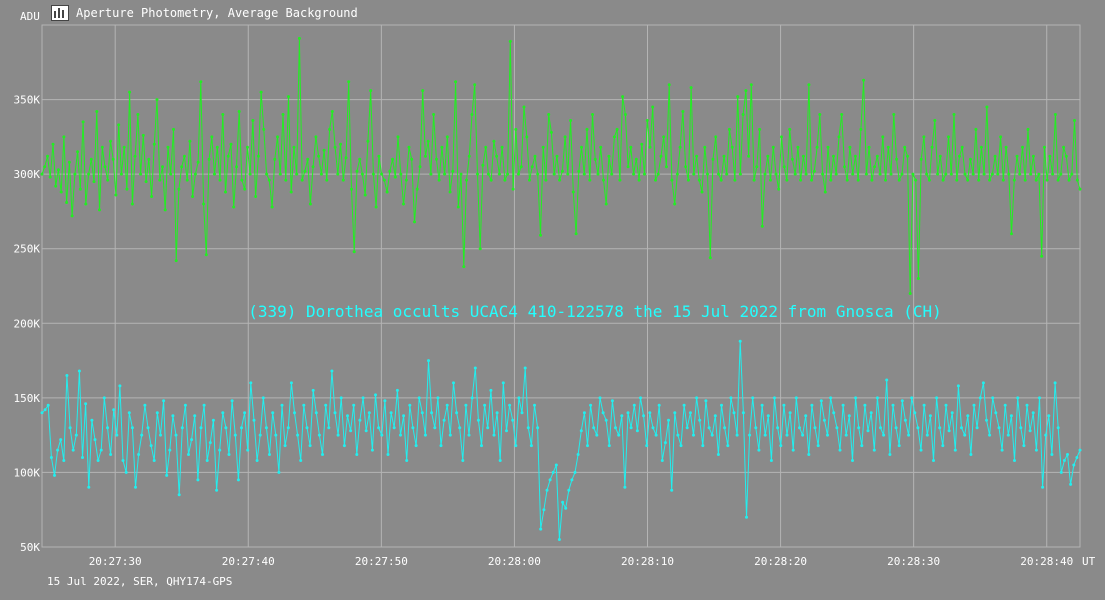 Image resolution: width=1105 pixels, height=600 pixels. What do you see at coordinates (780, 561) in the screenshot?
I see `x-tick-label: 20:28:20` at bounding box center [780, 561].